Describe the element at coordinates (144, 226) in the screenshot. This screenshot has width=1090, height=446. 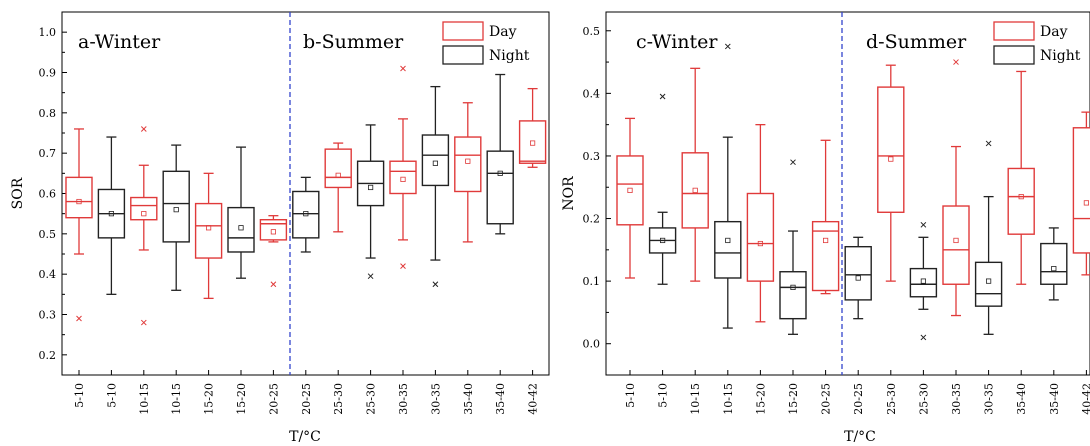
I see `box-10-15-day` at that location.